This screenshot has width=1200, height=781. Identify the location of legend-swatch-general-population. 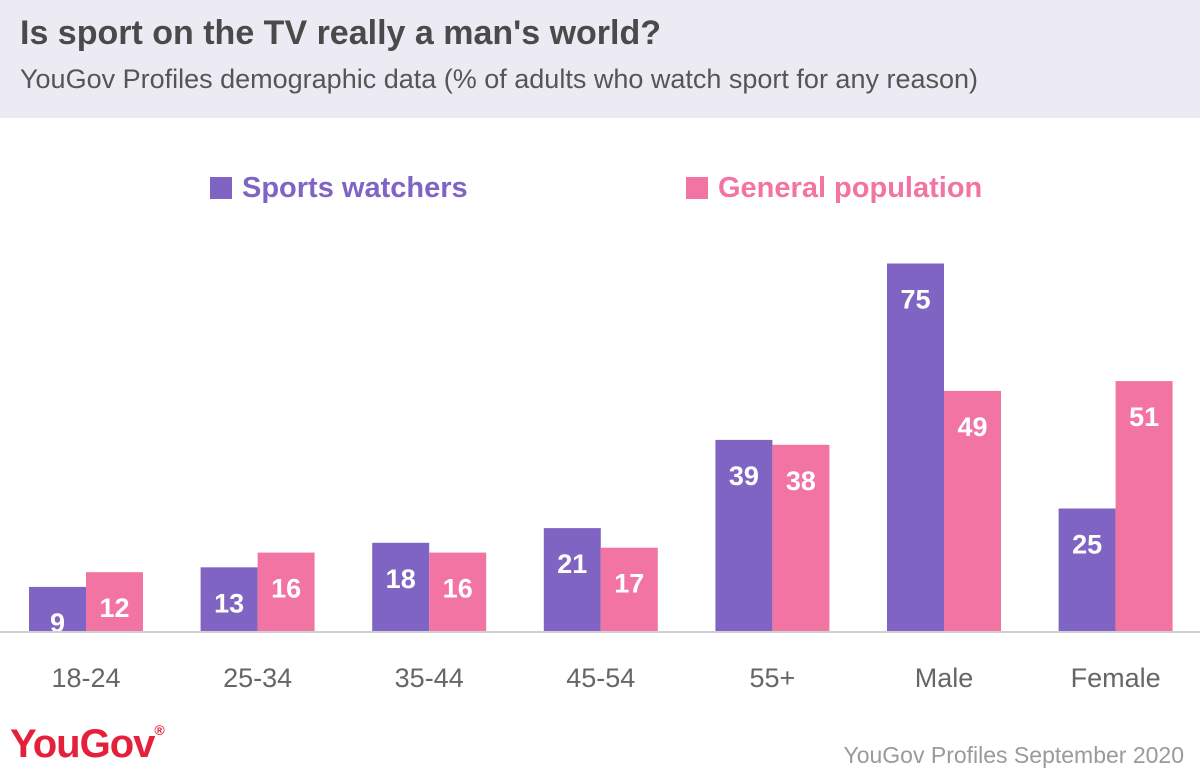
(697, 188).